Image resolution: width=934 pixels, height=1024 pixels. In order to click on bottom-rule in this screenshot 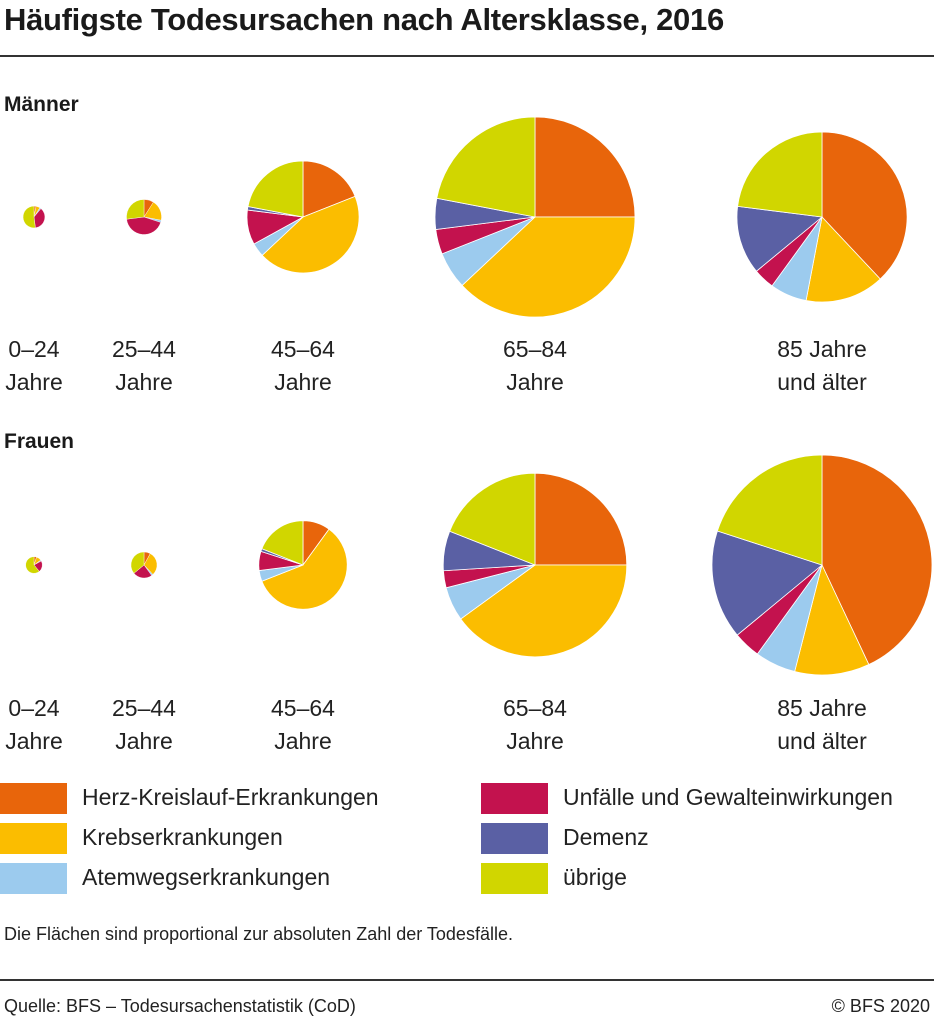, I will do `click(467, 980)`.